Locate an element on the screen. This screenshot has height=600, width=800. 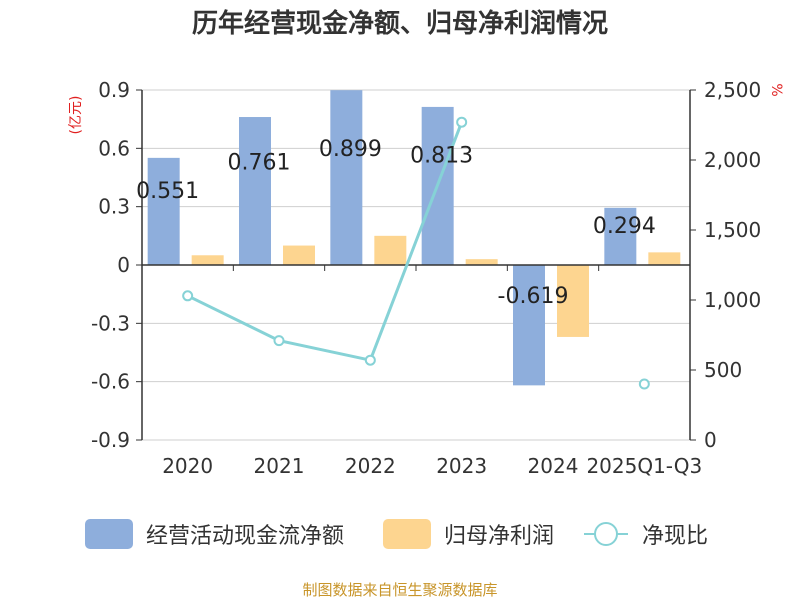
y-left-tick-label: -0.3 is located at coordinates (110, 323).